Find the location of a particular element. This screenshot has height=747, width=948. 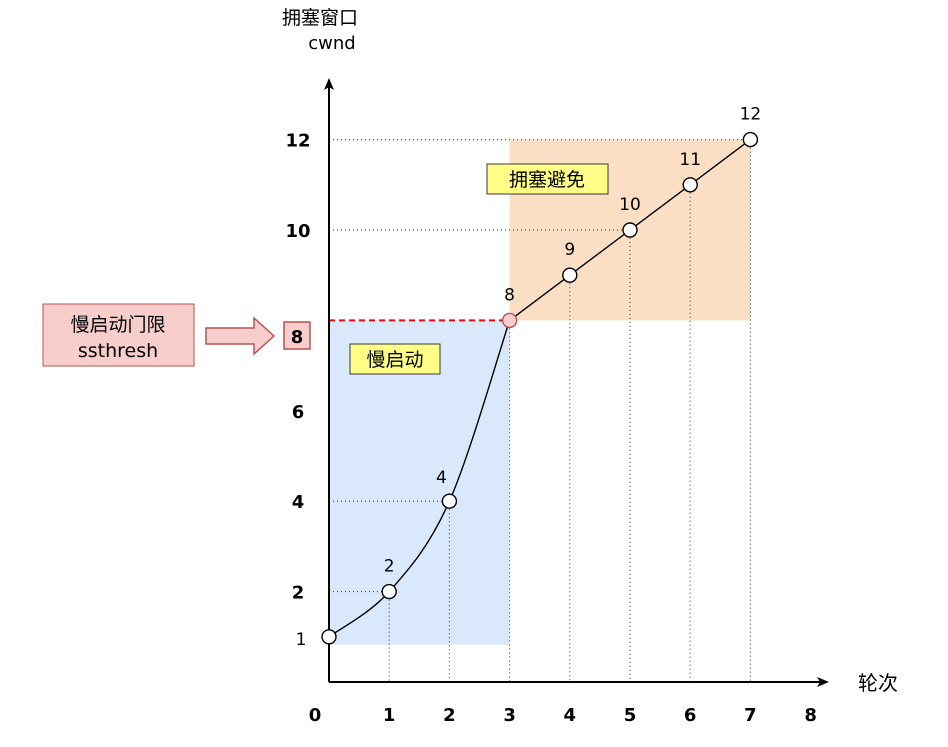

ssthresh-annotation: 慢启动门限 ssthresh 8 is located at coordinates (176, 335).